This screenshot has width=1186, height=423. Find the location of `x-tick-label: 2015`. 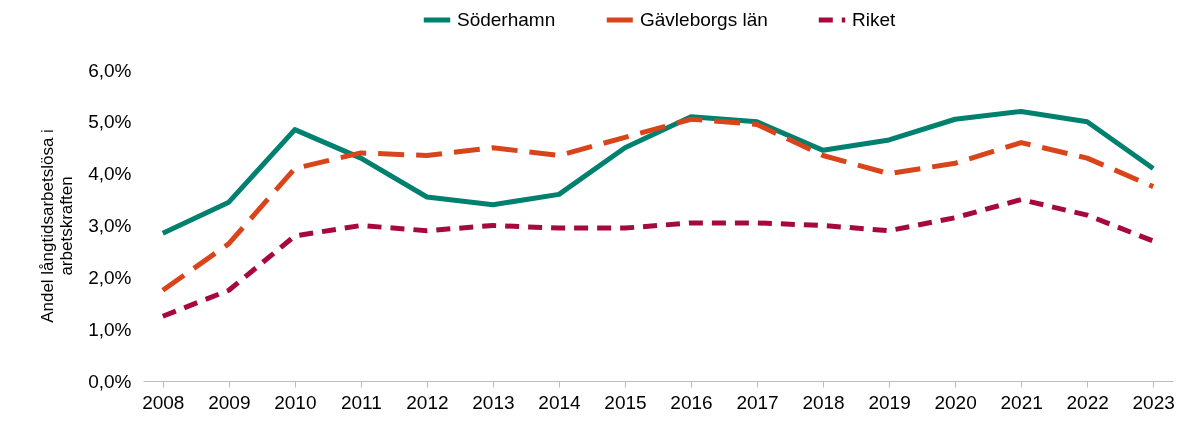

x-tick-label: 2015 is located at coordinates (625, 402).